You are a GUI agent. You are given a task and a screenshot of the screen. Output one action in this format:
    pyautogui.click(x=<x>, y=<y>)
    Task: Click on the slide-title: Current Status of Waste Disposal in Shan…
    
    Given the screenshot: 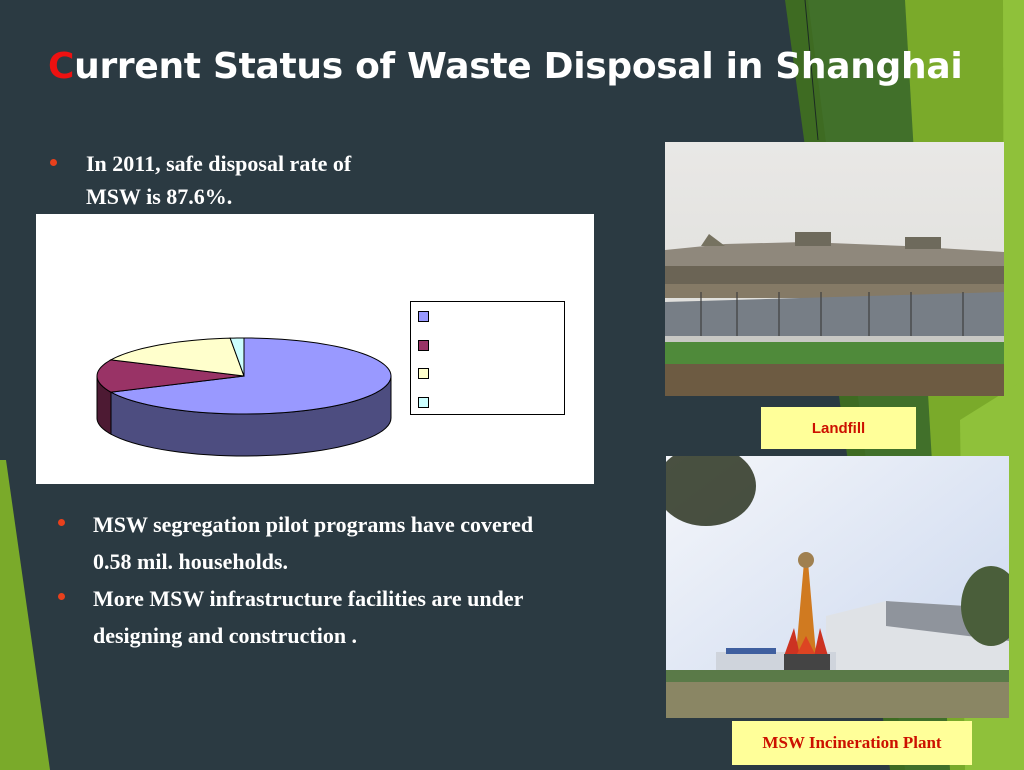 What is the action you would take?
    pyautogui.click(x=505, y=66)
    